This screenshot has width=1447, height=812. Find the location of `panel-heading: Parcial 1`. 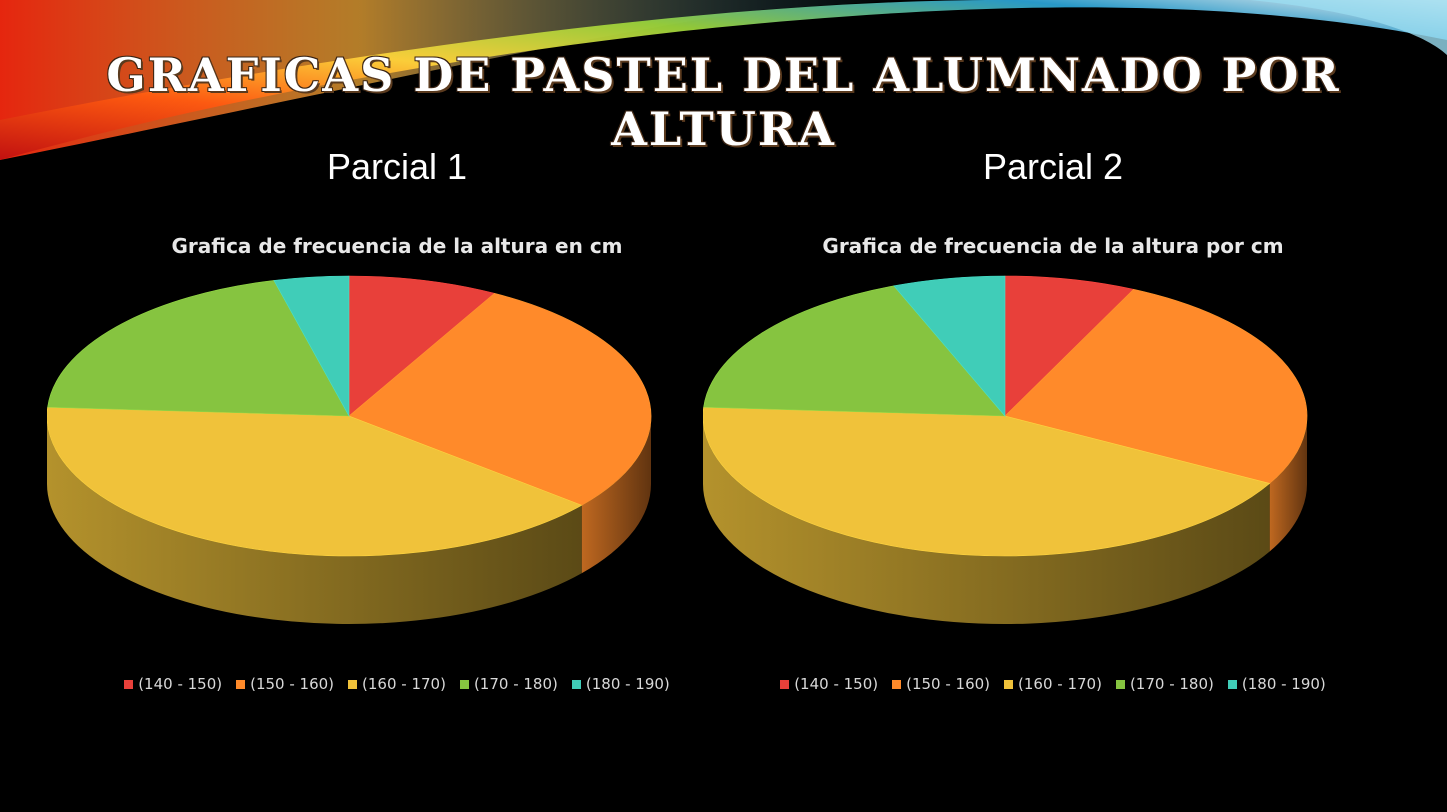

panel-heading: Parcial 1 is located at coordinates (397, 166).